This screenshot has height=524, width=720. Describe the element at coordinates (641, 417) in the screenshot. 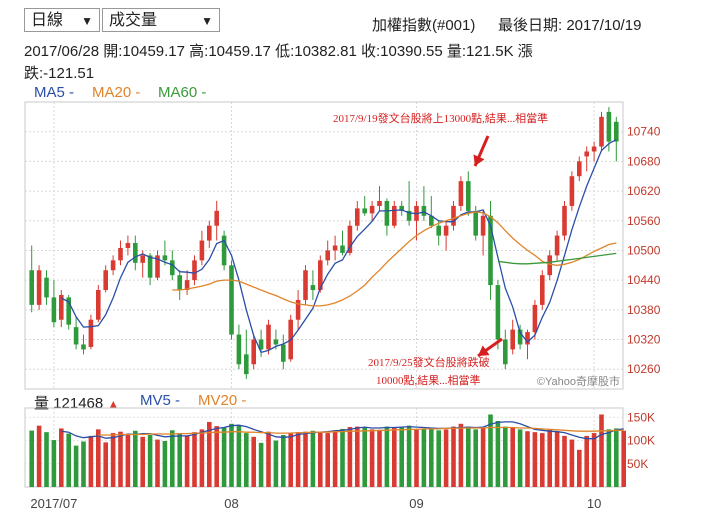

I see `volume-tick-label: 150K` at that location.